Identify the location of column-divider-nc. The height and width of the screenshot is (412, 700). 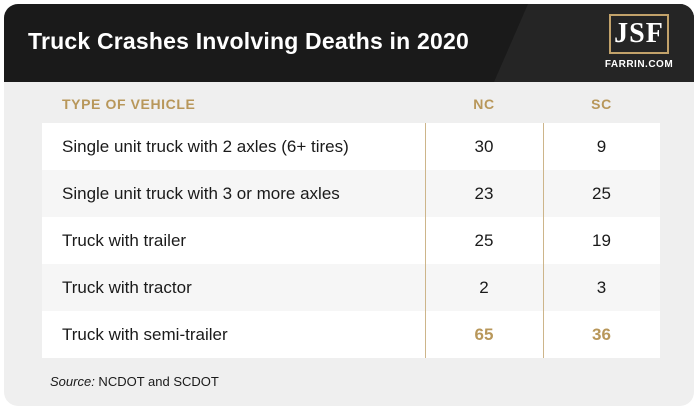
(425, 240).